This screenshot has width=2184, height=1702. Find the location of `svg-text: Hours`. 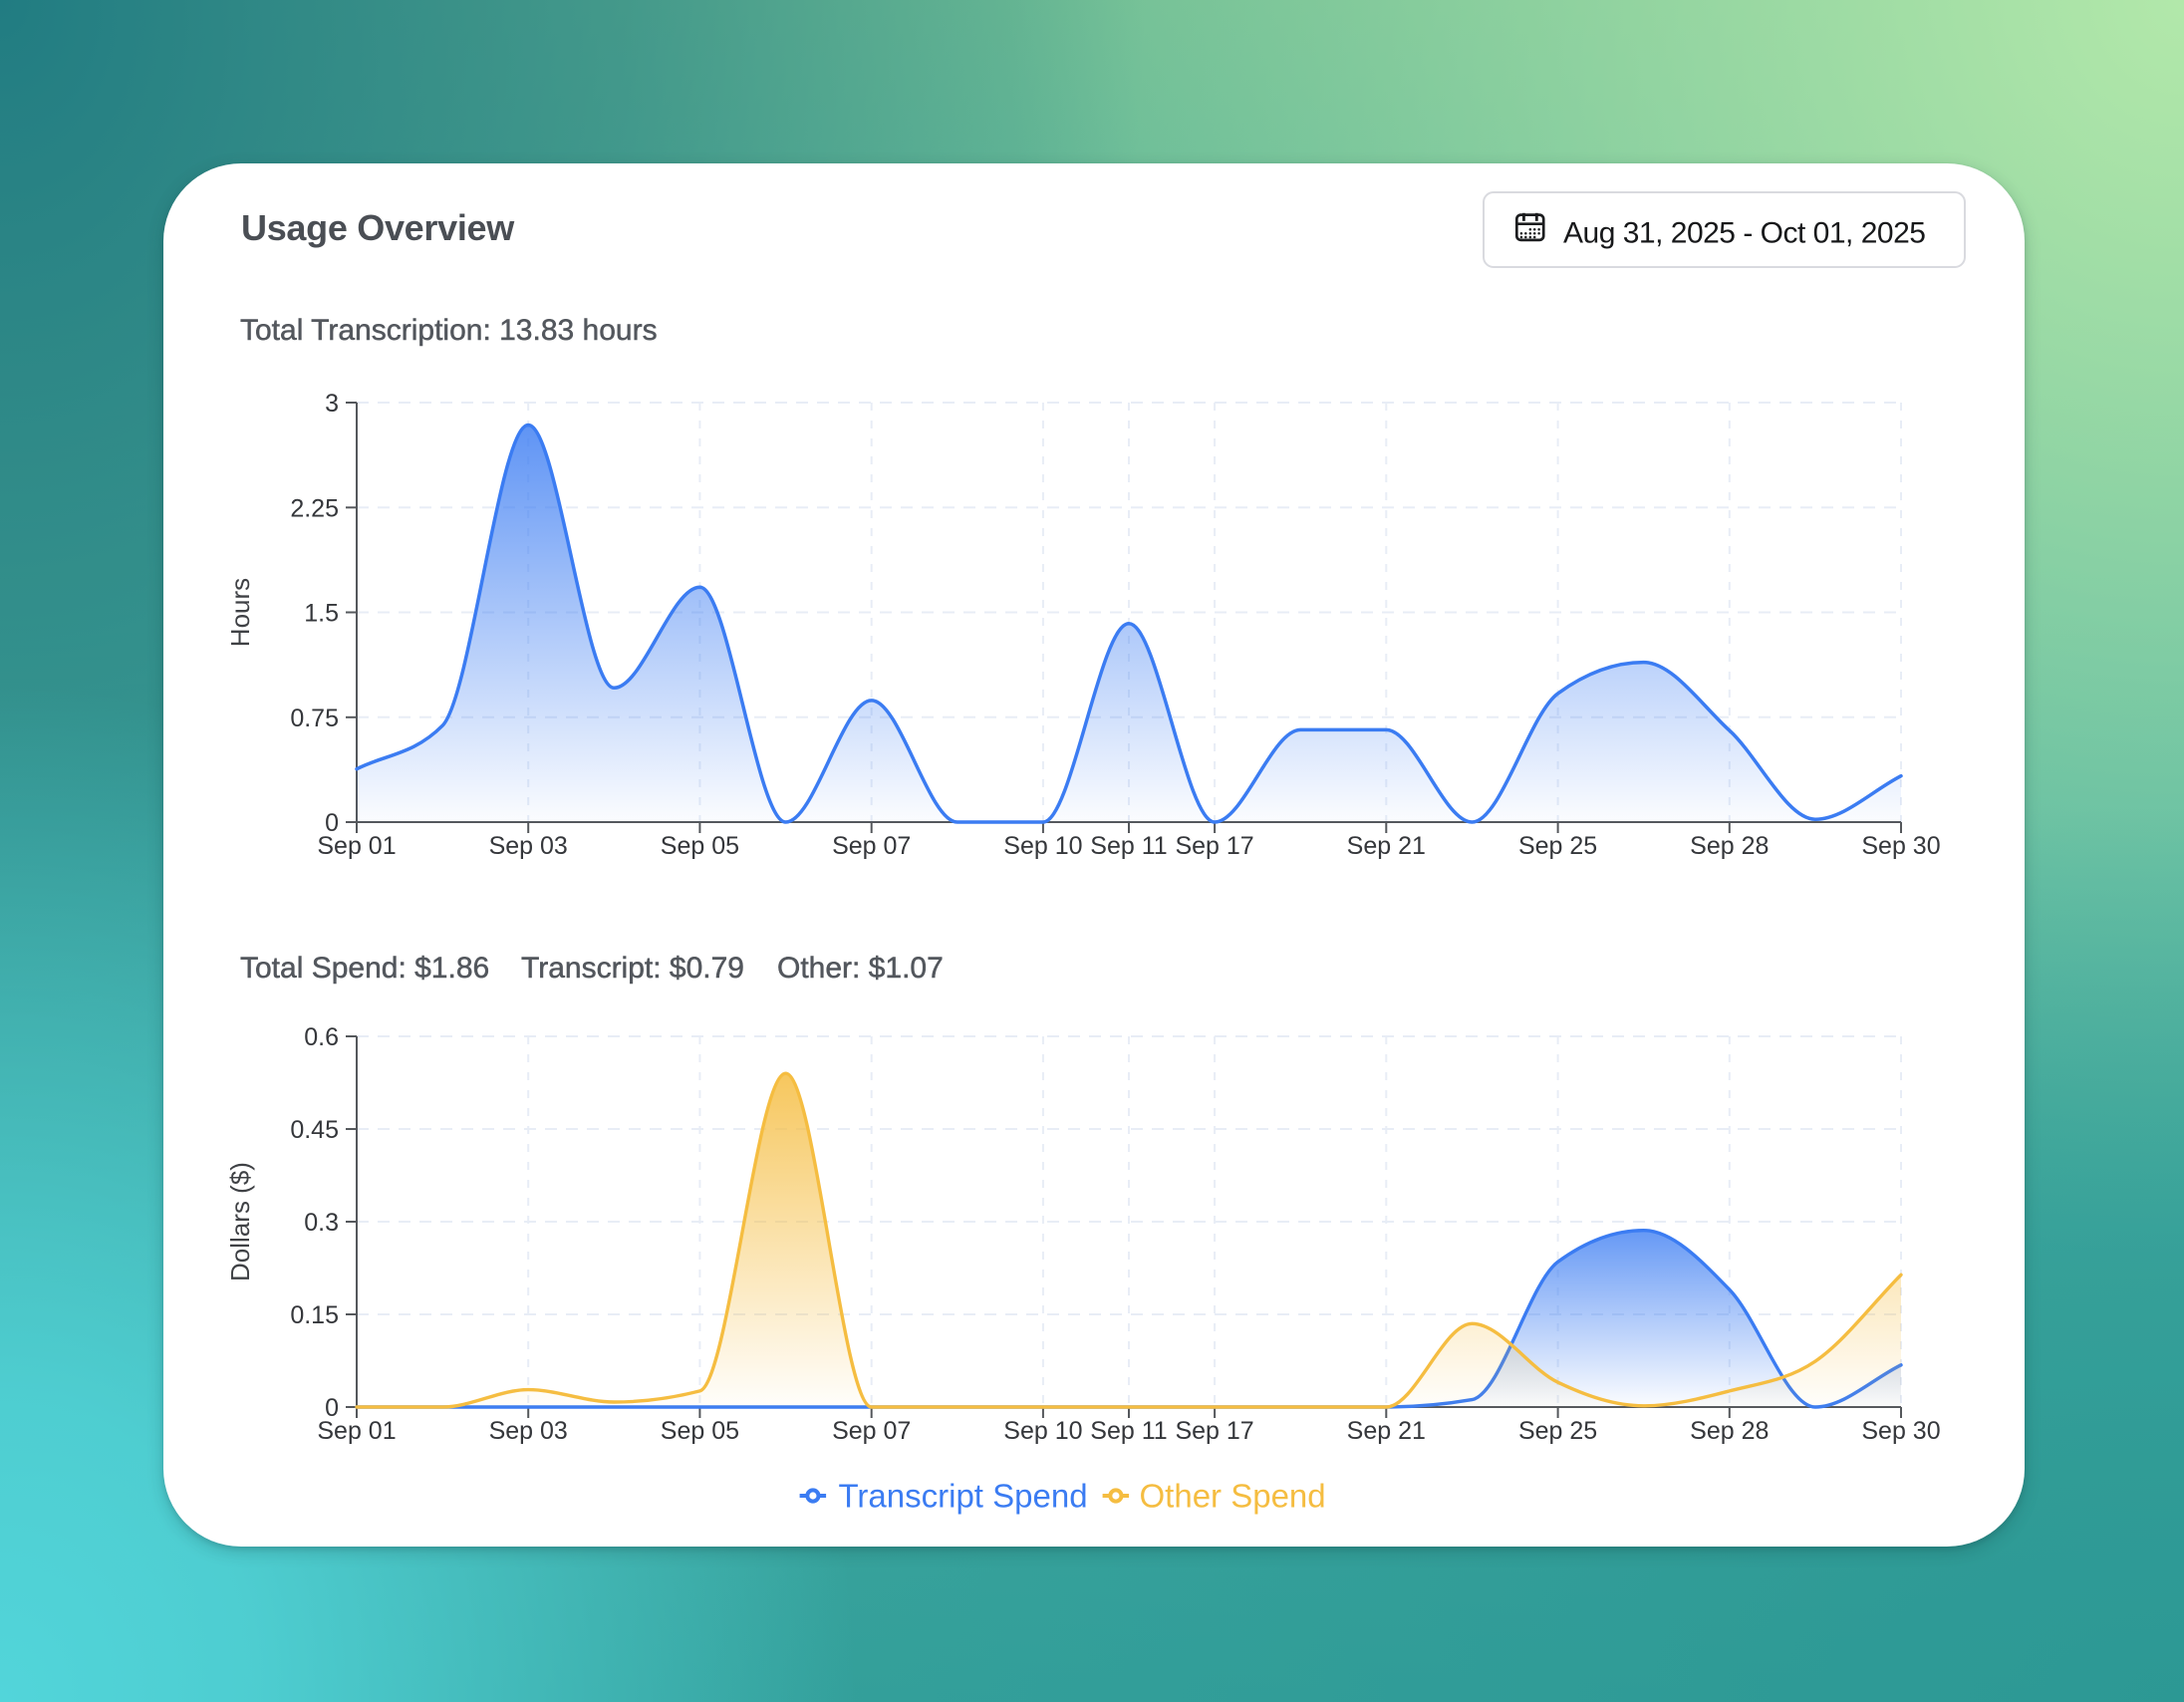

svg-text: Hours is located at coordinates (240, 612).